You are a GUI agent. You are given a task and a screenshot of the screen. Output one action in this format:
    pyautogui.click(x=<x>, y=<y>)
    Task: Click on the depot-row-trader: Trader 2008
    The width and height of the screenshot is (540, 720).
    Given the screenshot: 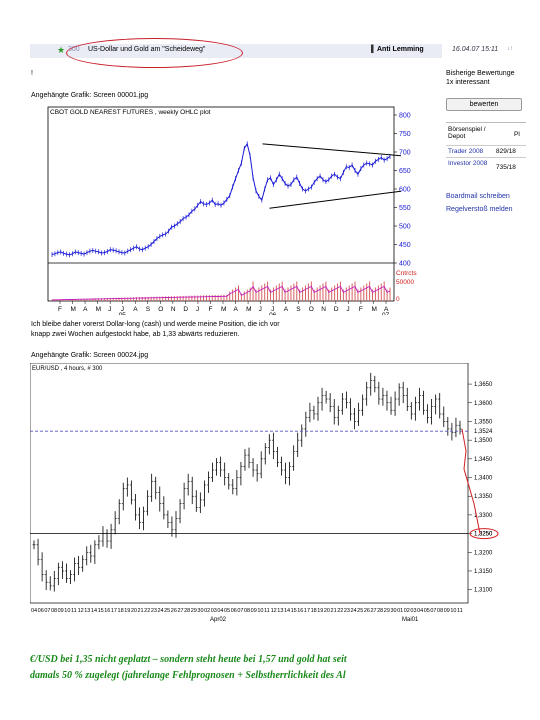 What is the action you would take?
    pyautogui.click(x=466, y=151)
    